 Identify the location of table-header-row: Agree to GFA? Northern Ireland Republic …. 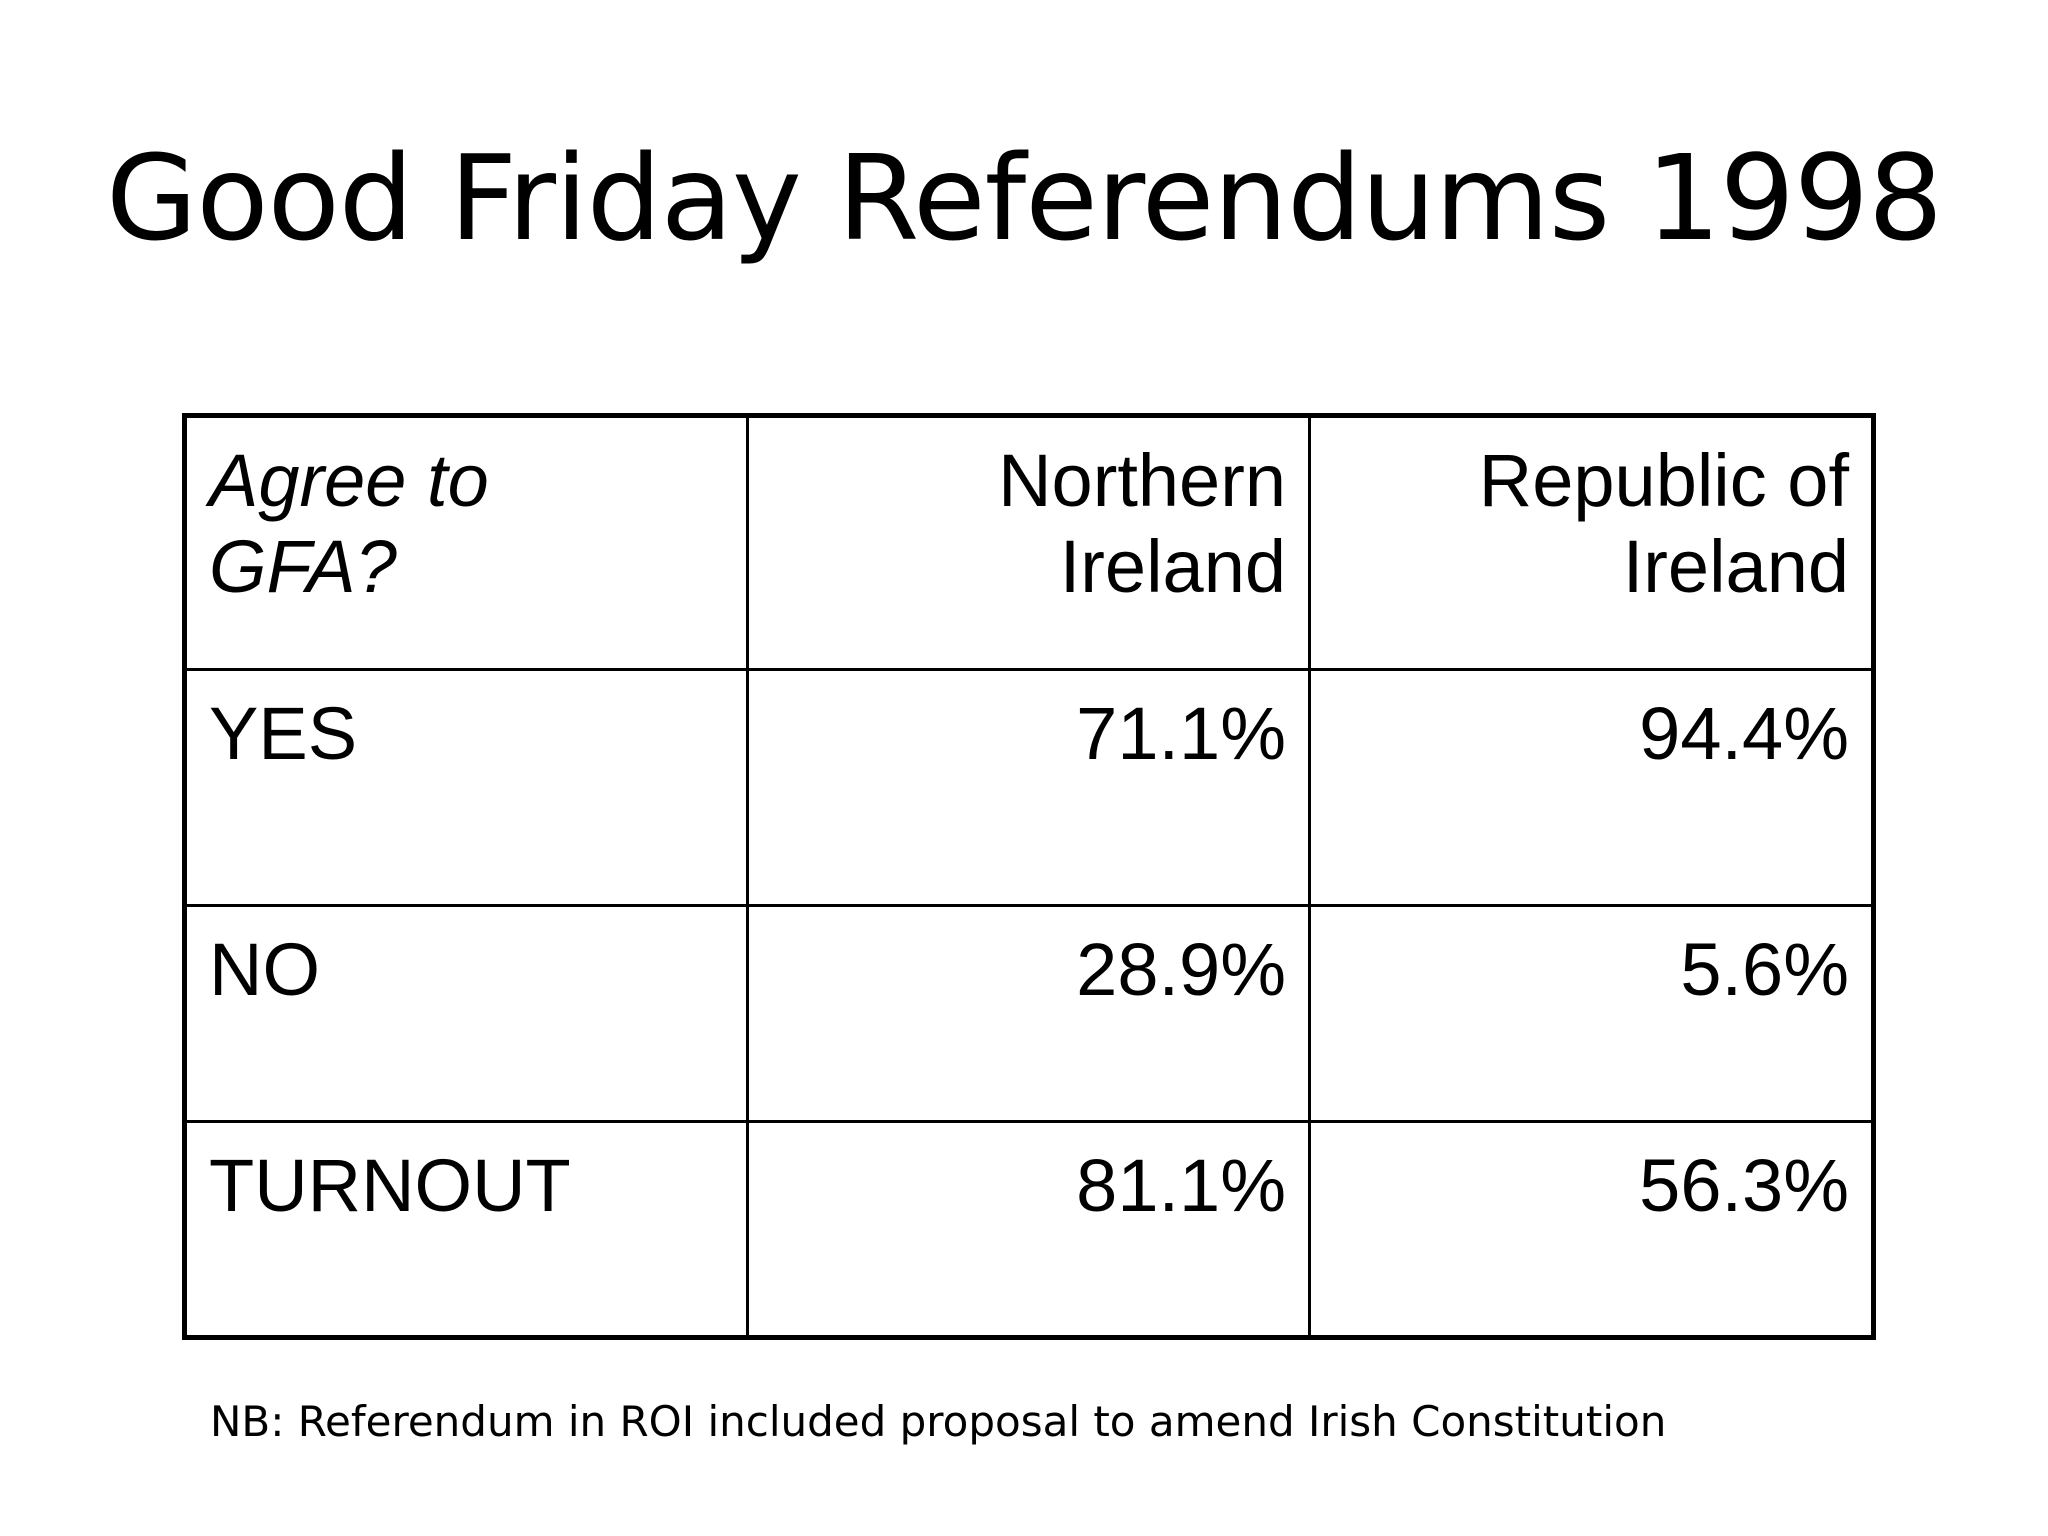
(1029, 542).